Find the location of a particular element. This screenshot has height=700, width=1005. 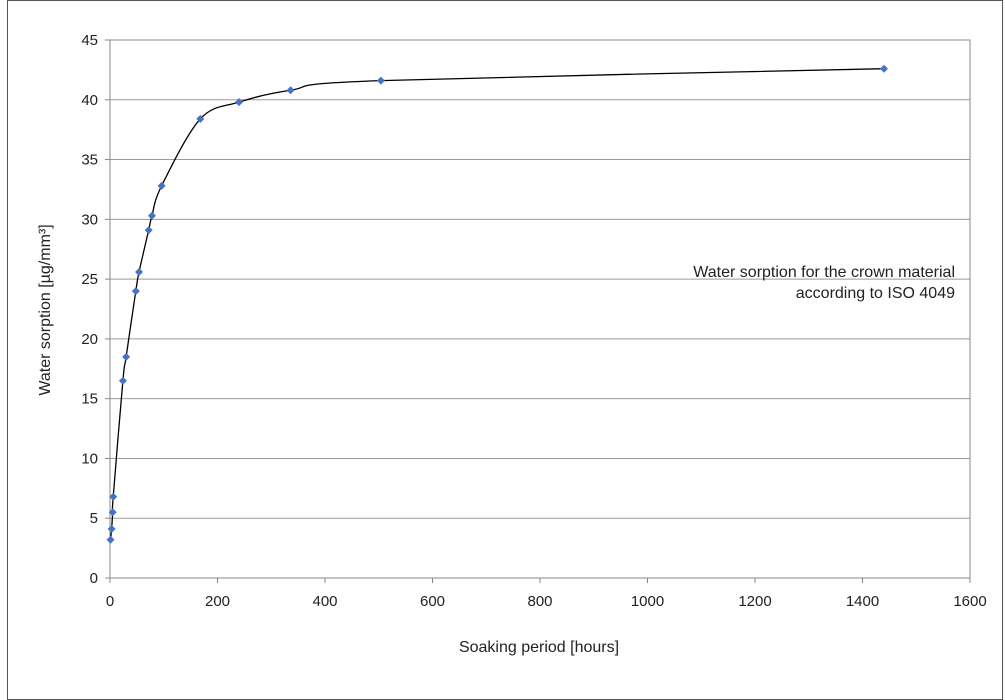

y-tick-label: 40 is located at coordinates (89, 100).